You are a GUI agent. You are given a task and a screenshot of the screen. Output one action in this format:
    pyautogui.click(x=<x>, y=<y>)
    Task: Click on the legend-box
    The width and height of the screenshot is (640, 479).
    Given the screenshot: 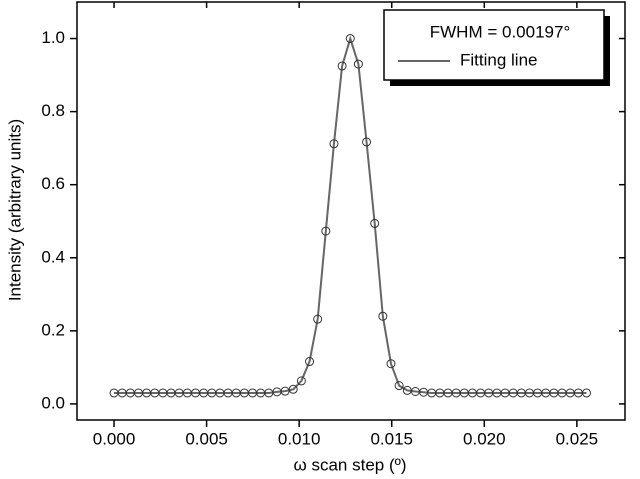 What is the action you would take?
    pyautogui.click(x=494, y=45)
    